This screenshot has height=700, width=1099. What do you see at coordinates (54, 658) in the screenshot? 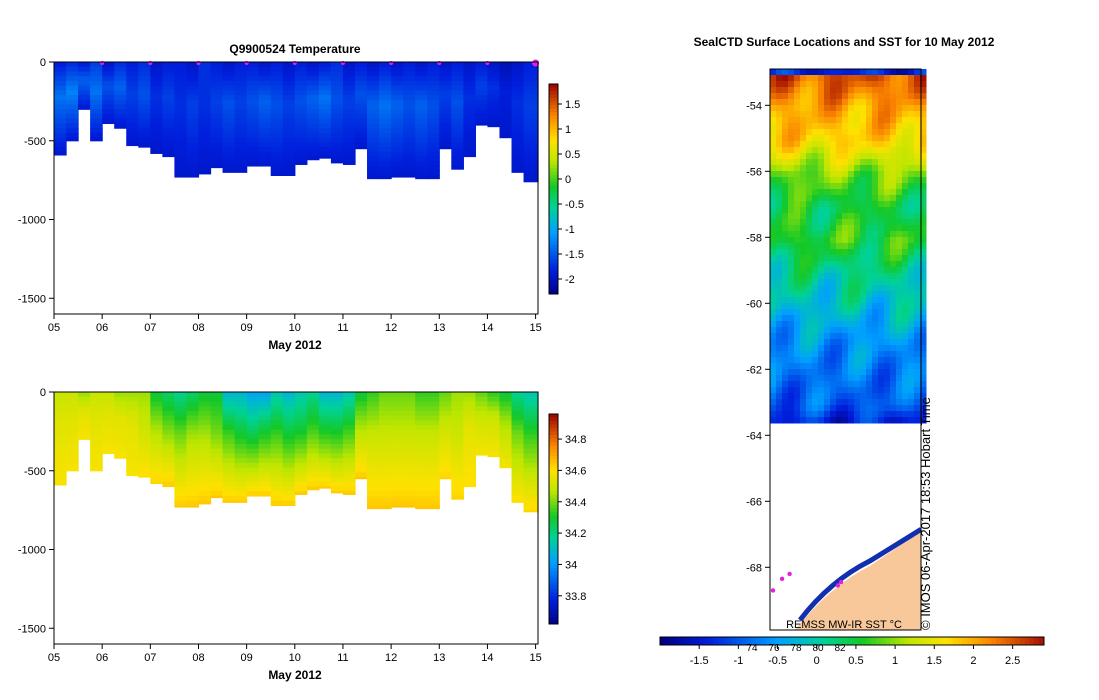
I see `x-tick-label: 05` at bounding box center [54, 658].